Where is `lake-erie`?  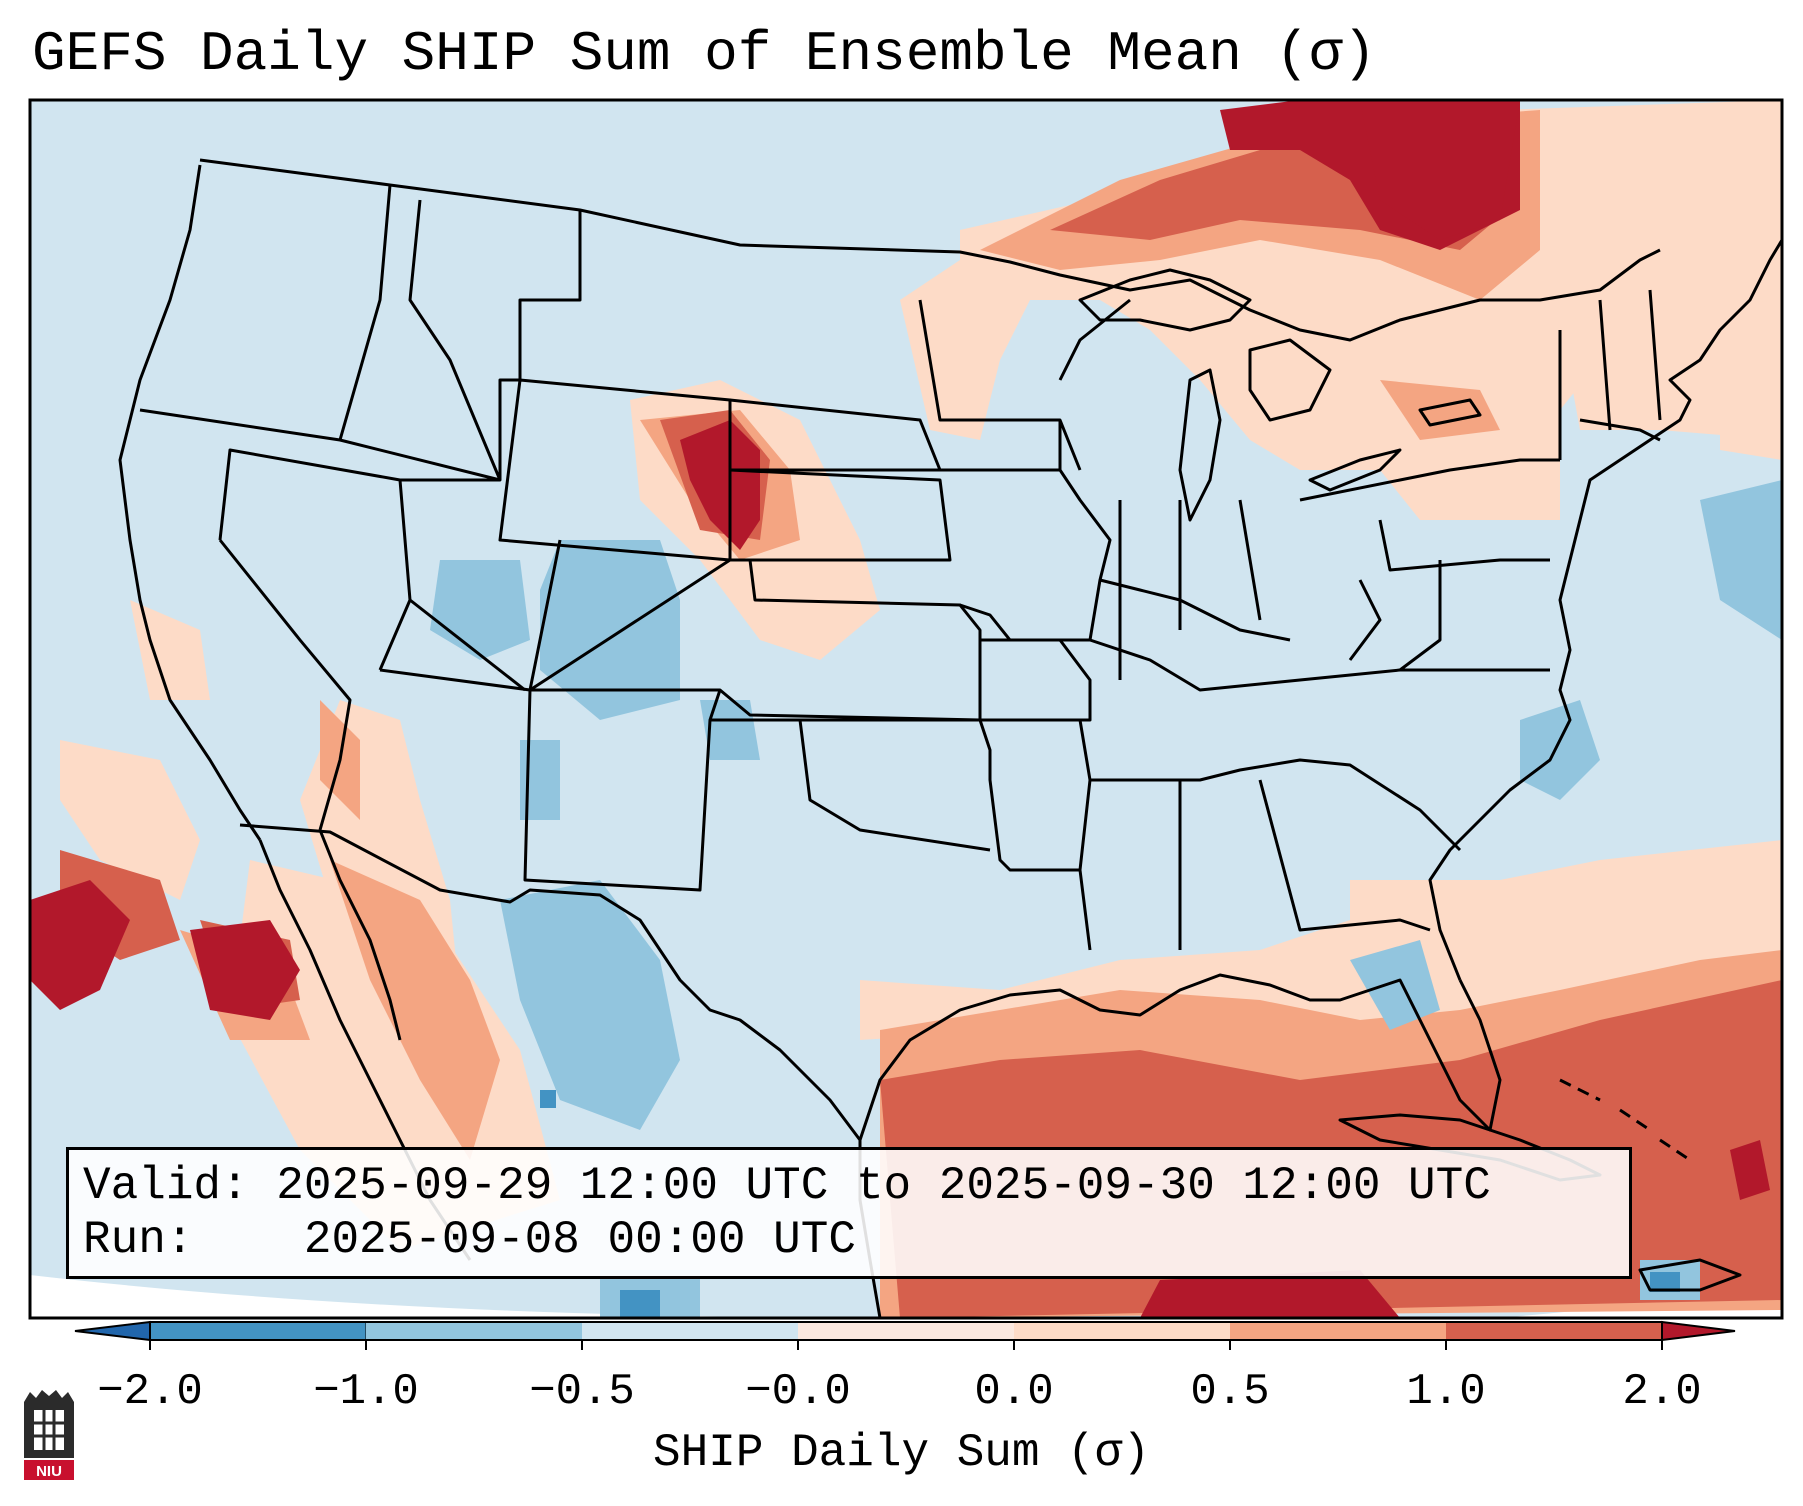 lake-erie is located at coordinates (1355, 470).